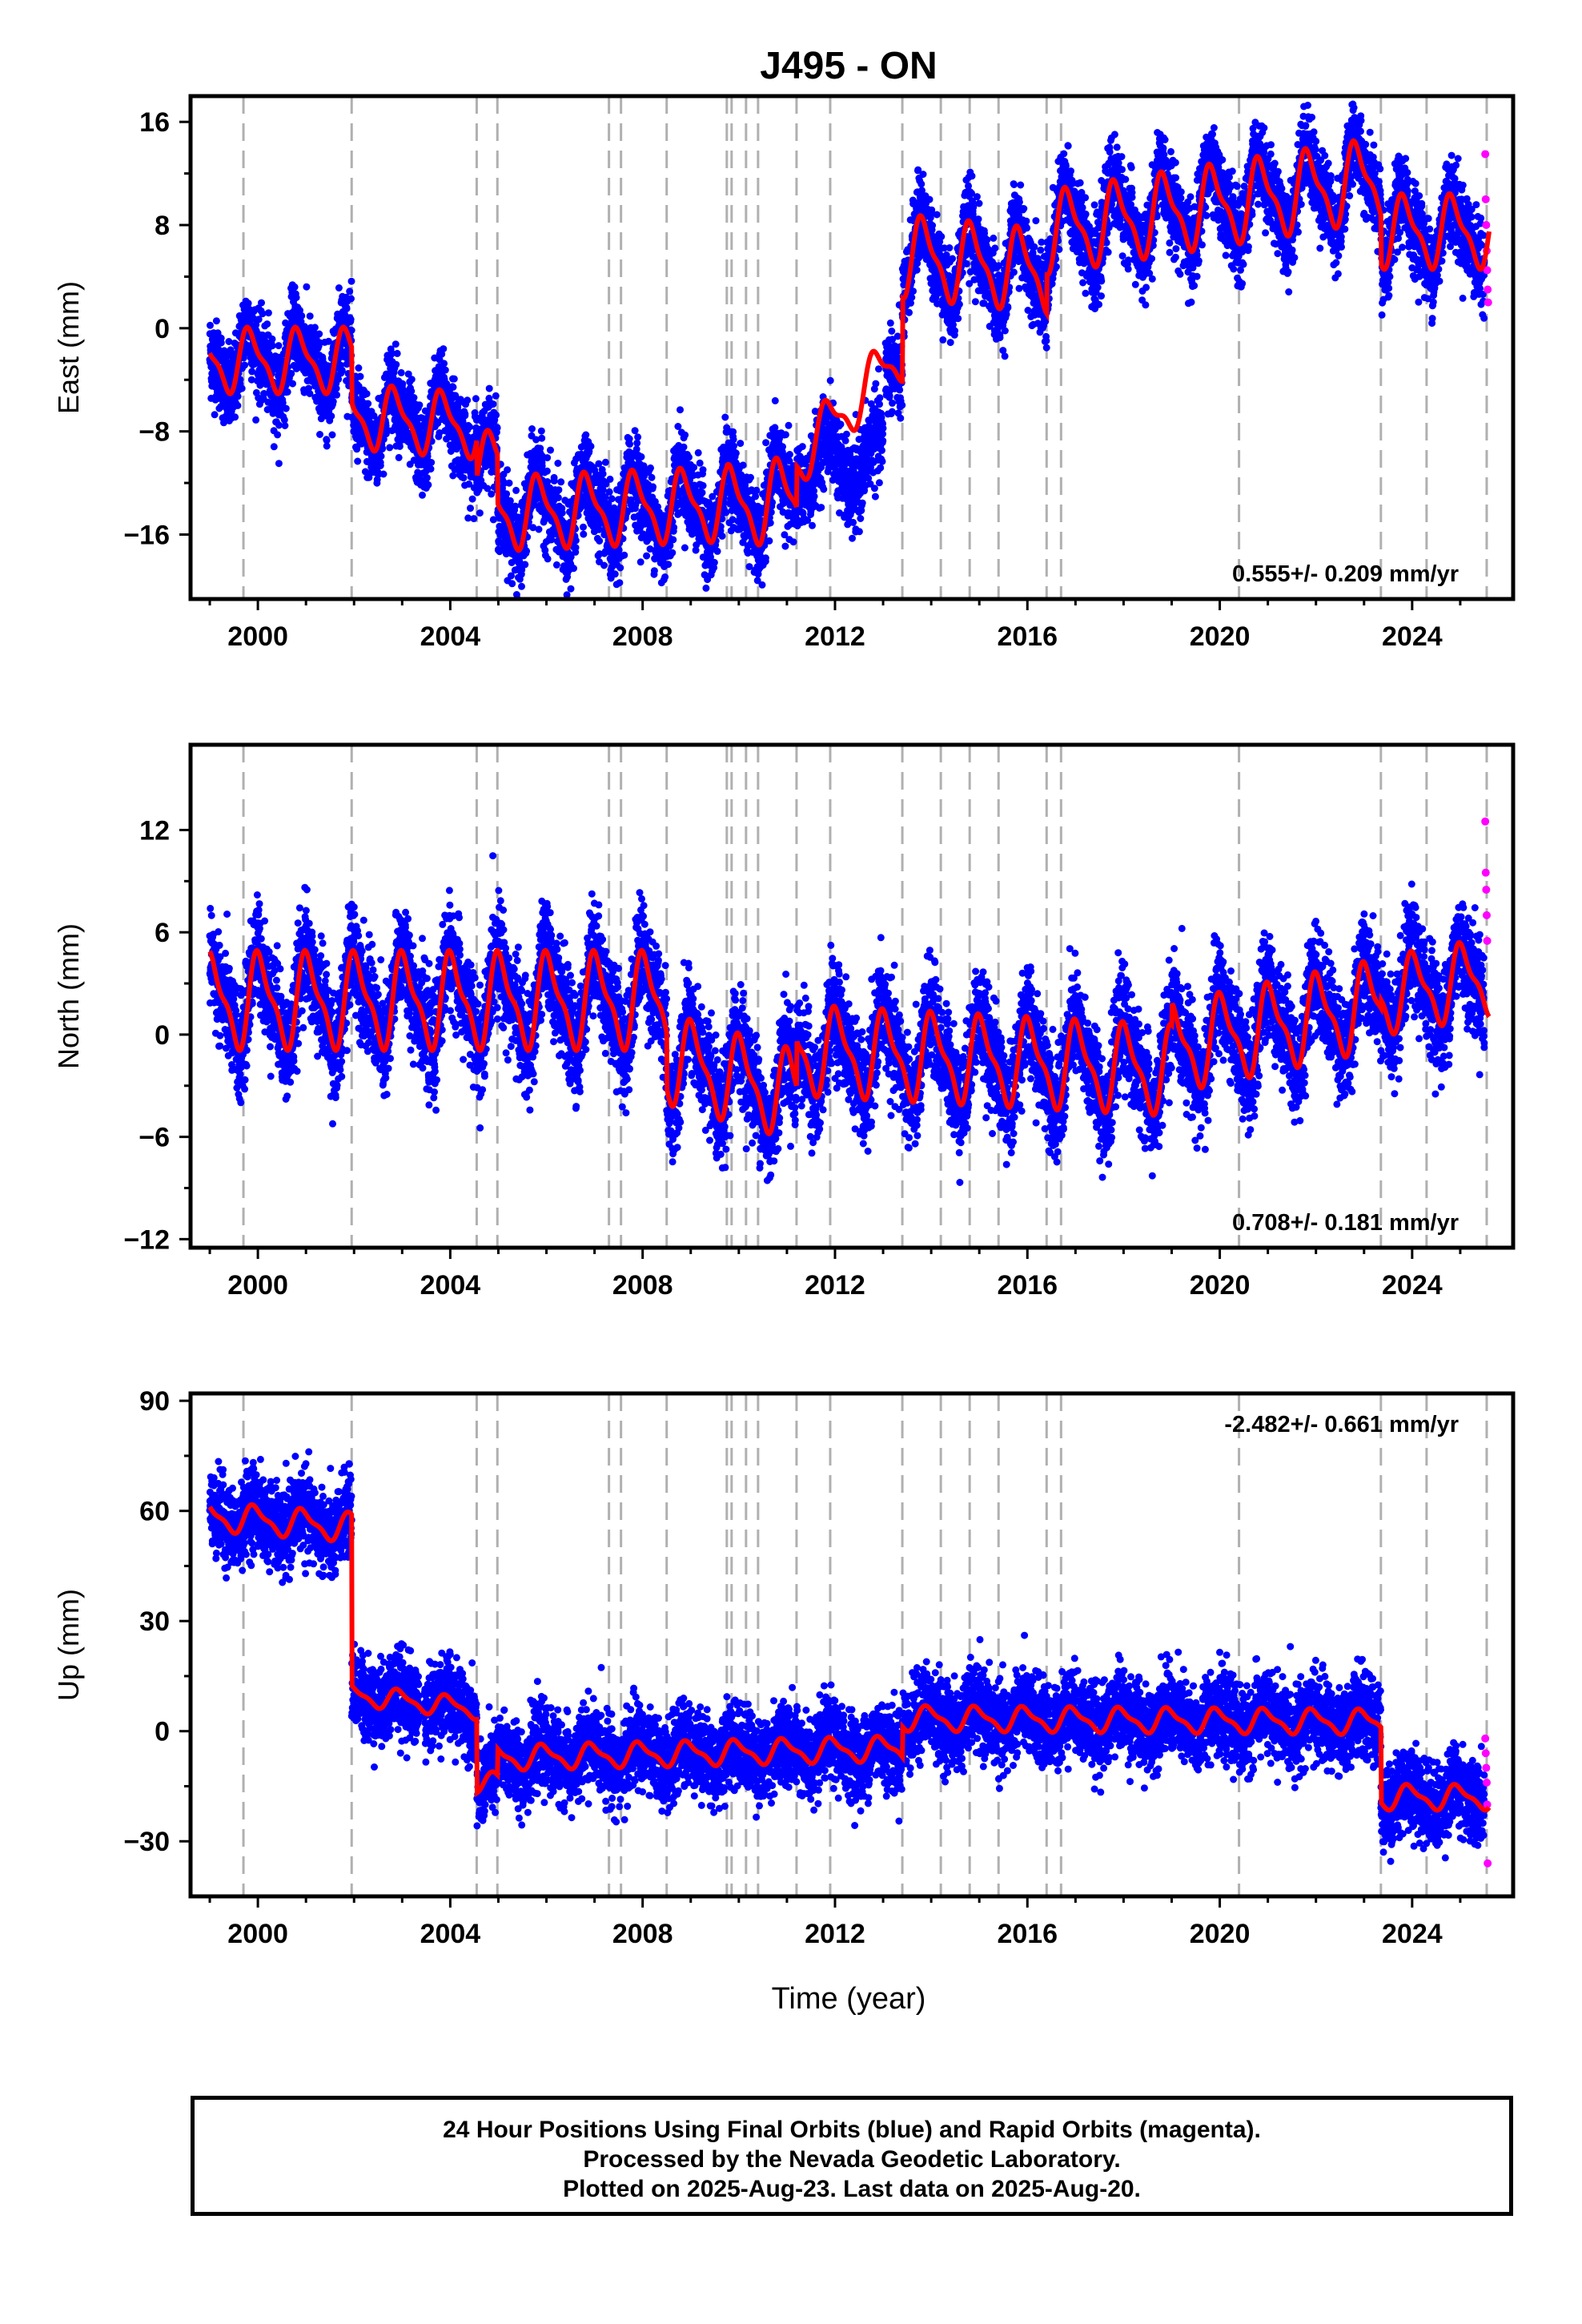  What do you see at coordinates (69, 996) in the screenshot?
I see `y-axis-label: North (mm)` at bounding box center [69, 996].